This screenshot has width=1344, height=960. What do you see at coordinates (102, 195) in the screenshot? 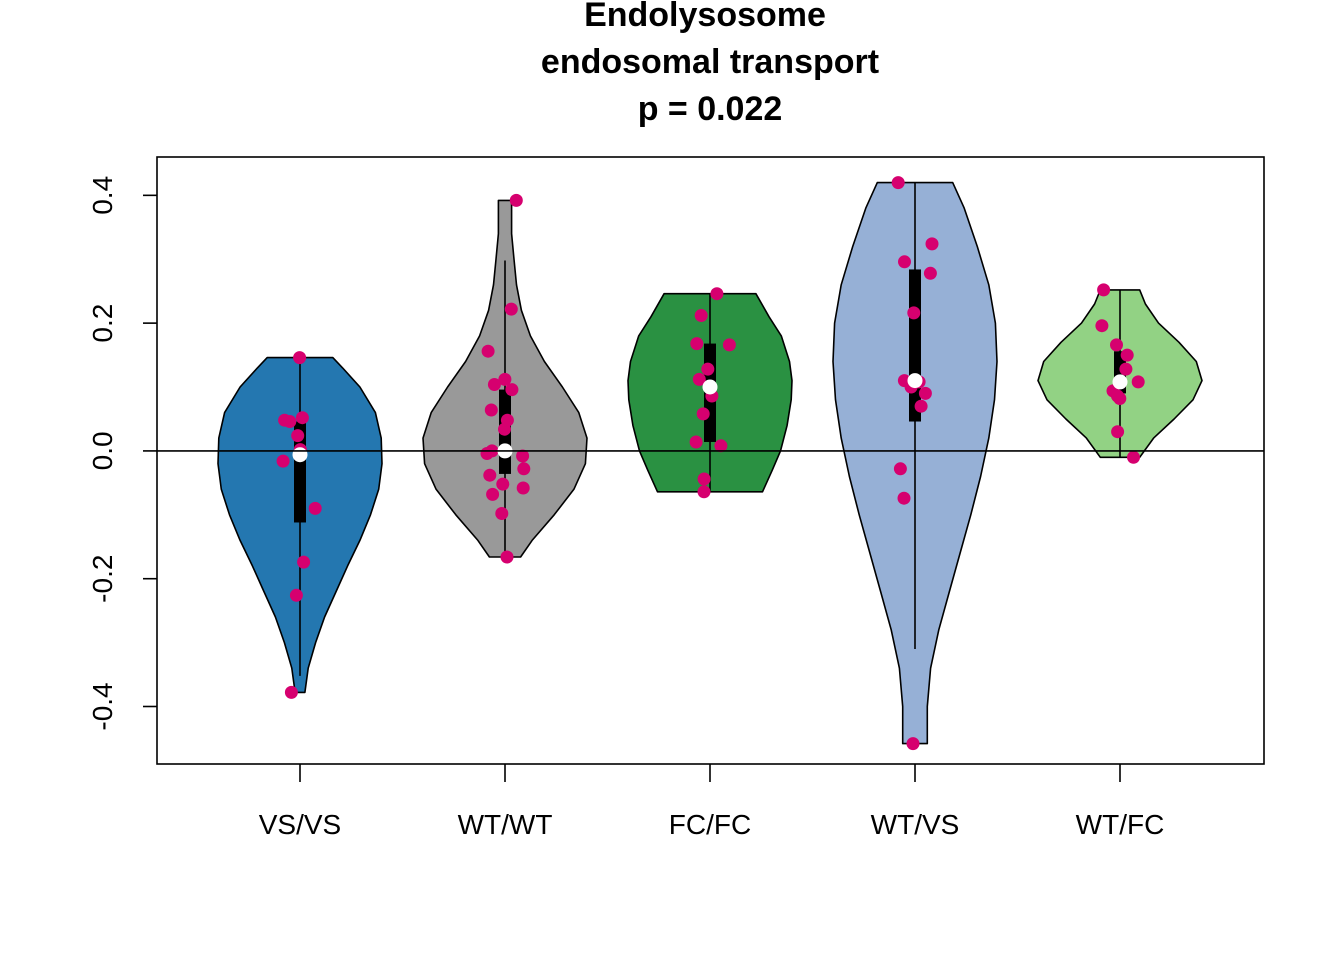
I see `y-tick-label: 0.4` at bounding box center [102, 195].